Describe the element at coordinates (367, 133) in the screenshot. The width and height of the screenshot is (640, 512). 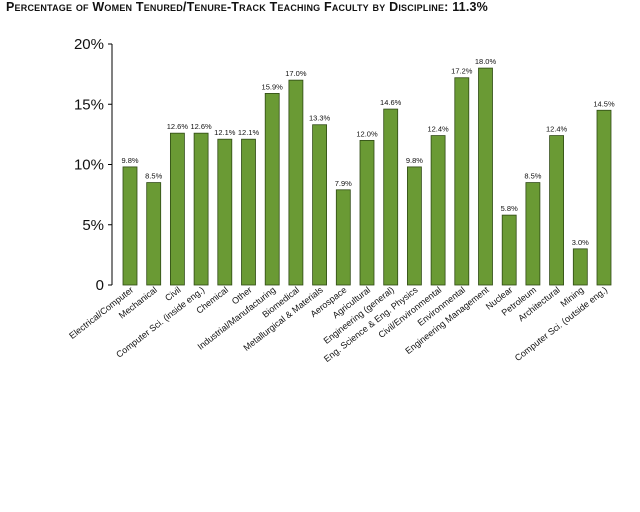
I see `data-label: 12.0%` at that location.